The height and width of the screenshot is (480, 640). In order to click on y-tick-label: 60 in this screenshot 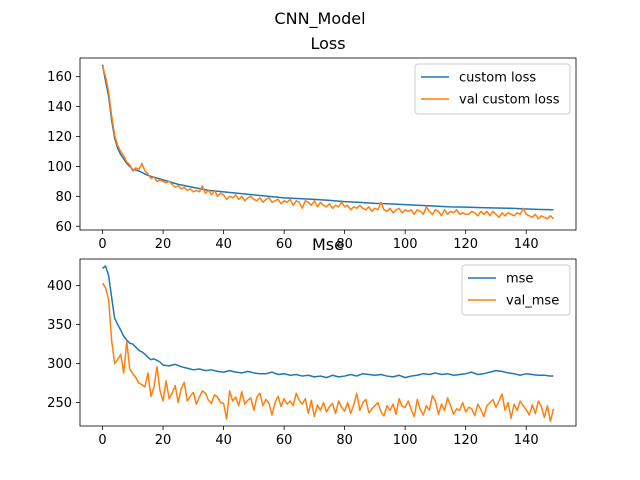, I will do `click(63, 227)`.